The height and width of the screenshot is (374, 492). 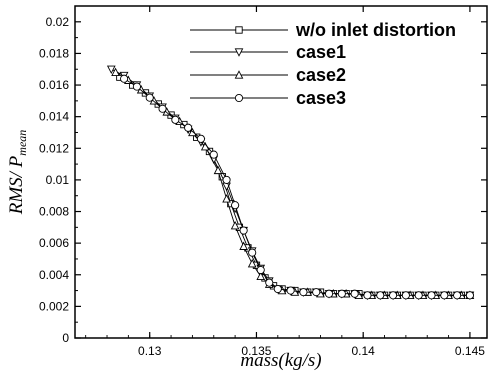 What do you see at coordinates (58, 22) in the screenshot?
I see `y-tick-label: 0.02` at bounding box center [58, 22].